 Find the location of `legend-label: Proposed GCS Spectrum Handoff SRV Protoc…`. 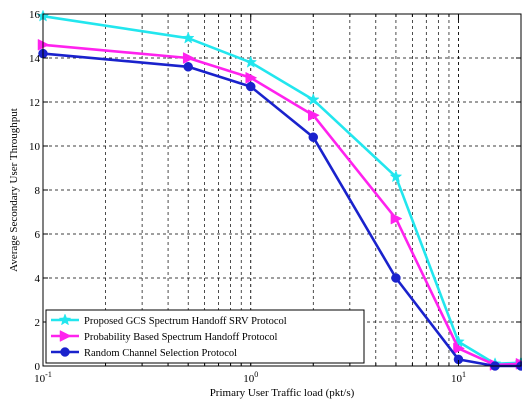

legend-label: Proposed GCS Spectrum Handoff SRV Protoc… is located at coordinates (185, 321).